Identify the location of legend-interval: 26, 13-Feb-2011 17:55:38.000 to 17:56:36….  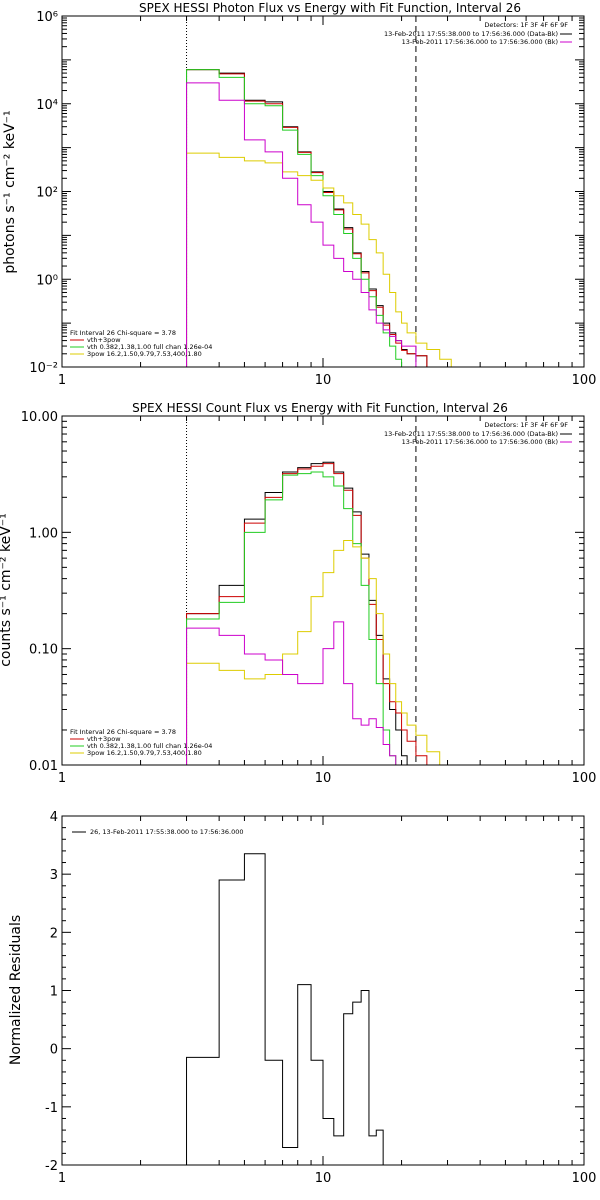
(166, 832).